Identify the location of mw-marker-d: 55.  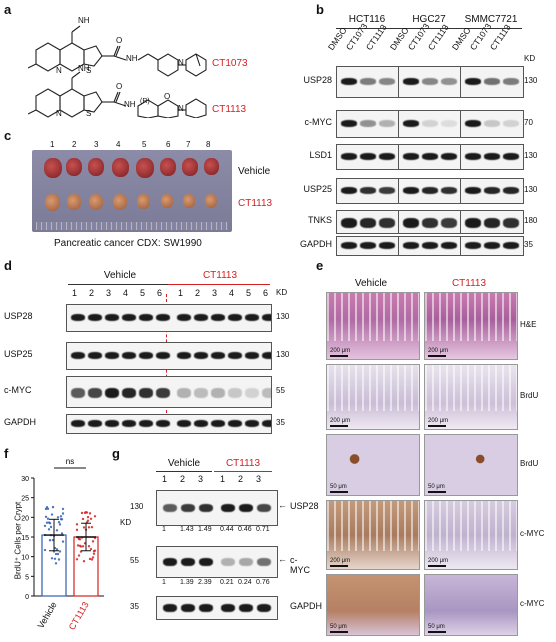
(280, 390).